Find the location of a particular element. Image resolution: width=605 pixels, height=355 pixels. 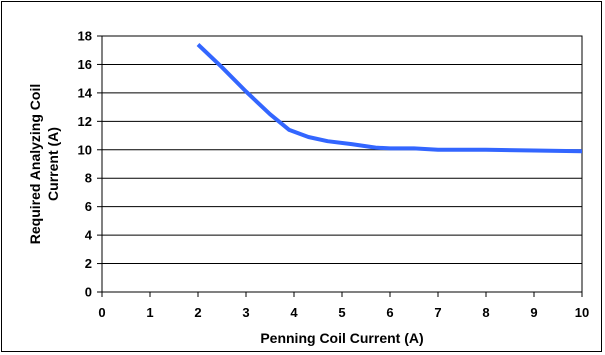

y-tick-label: 8 is located at coordinates (88, 178).